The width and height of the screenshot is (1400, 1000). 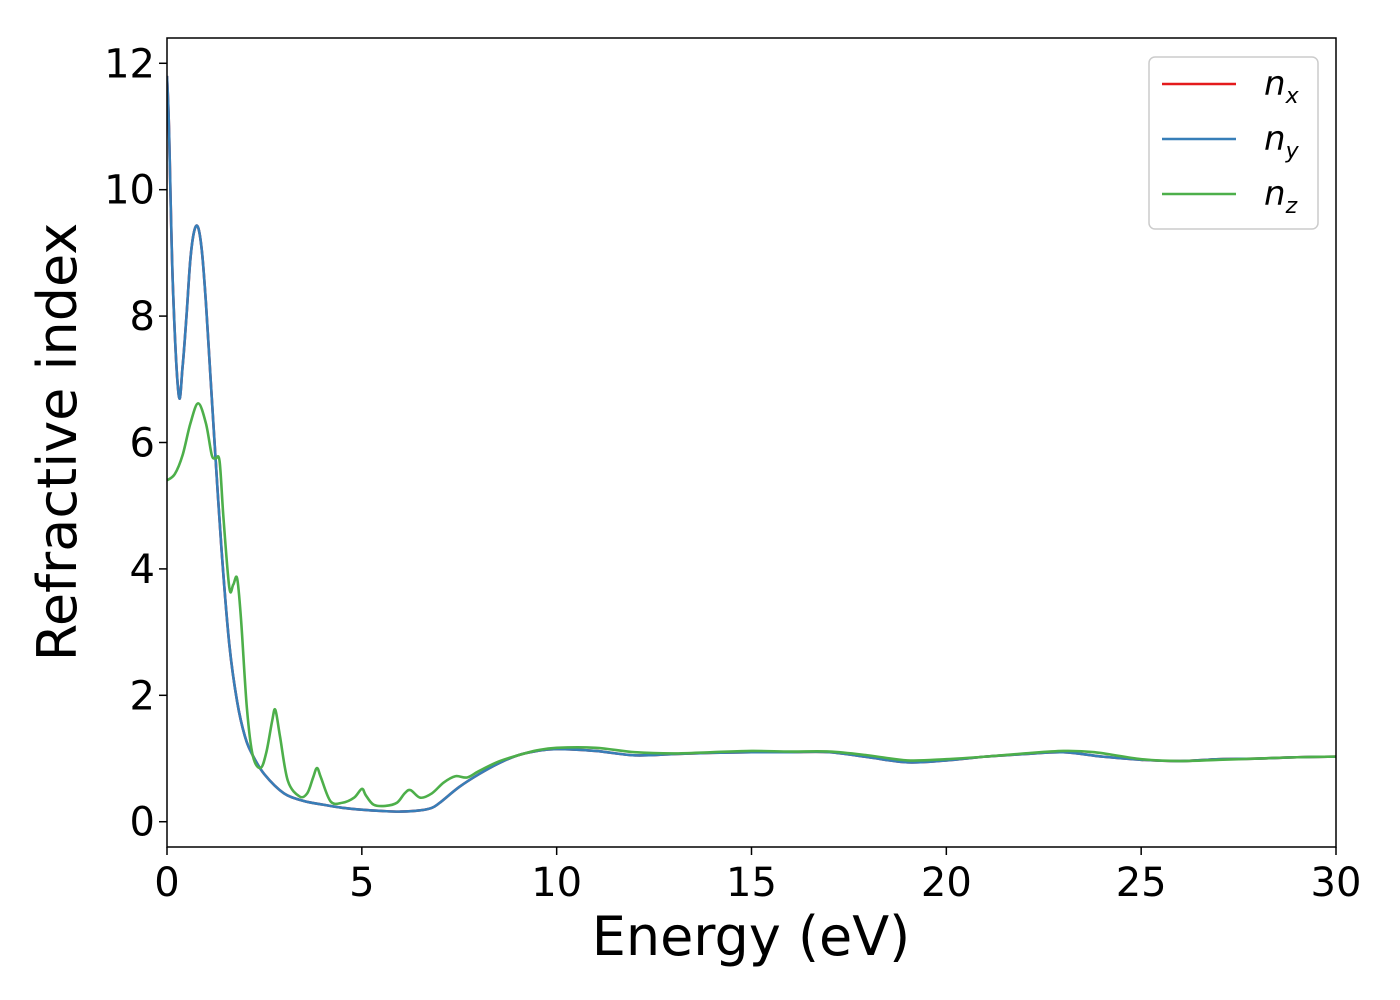 I want to click on y-tick-label: 12, so click(x=129, y=64).